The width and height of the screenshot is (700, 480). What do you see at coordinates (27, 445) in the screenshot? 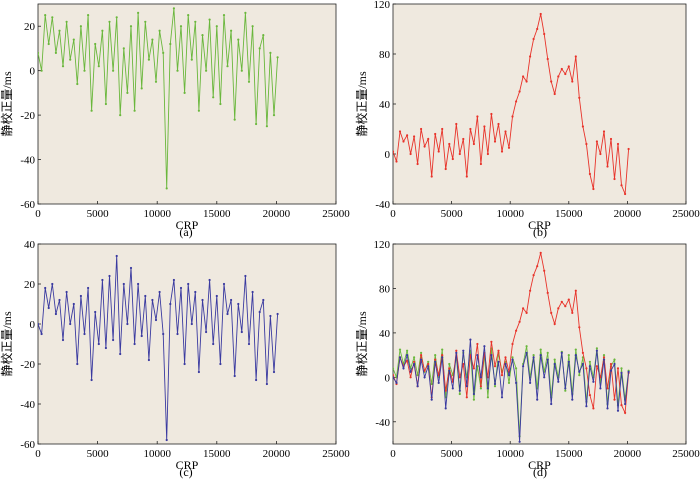
I see `y-tick-label: -60` at bounding box center [27, 445].